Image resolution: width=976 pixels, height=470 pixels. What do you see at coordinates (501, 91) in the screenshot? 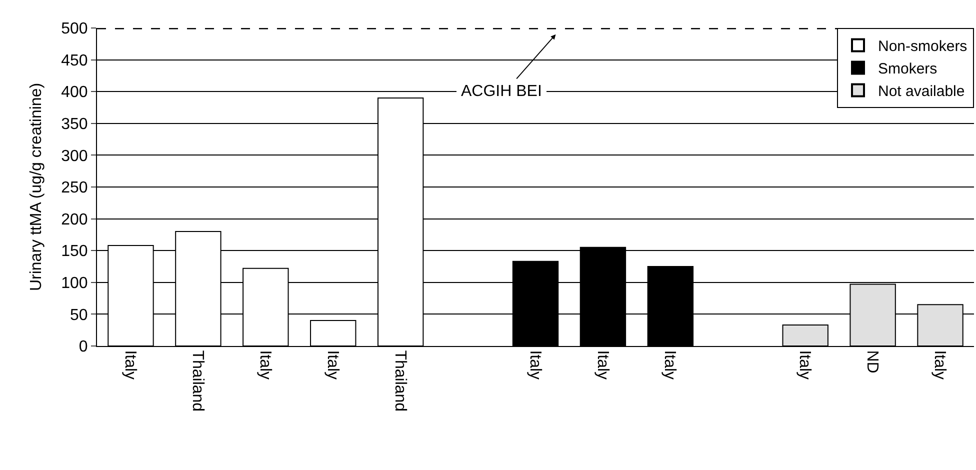
I see `ref-line-label: ACGIH BEI` at bounding box center [501, 91].